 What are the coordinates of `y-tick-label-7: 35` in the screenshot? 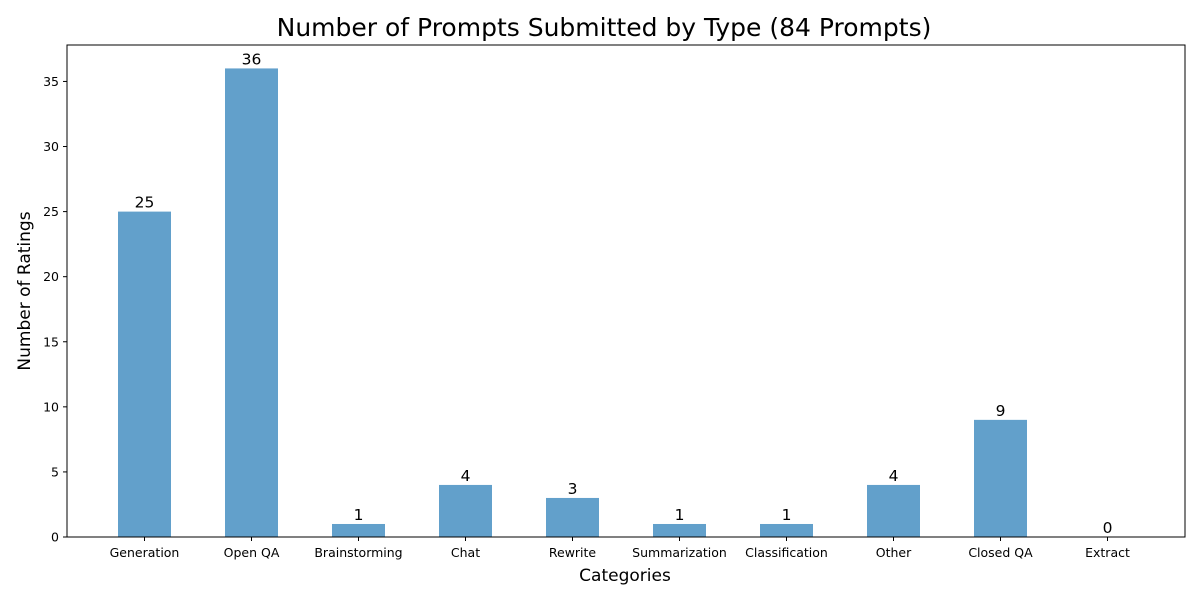 It's located at (51, 81).